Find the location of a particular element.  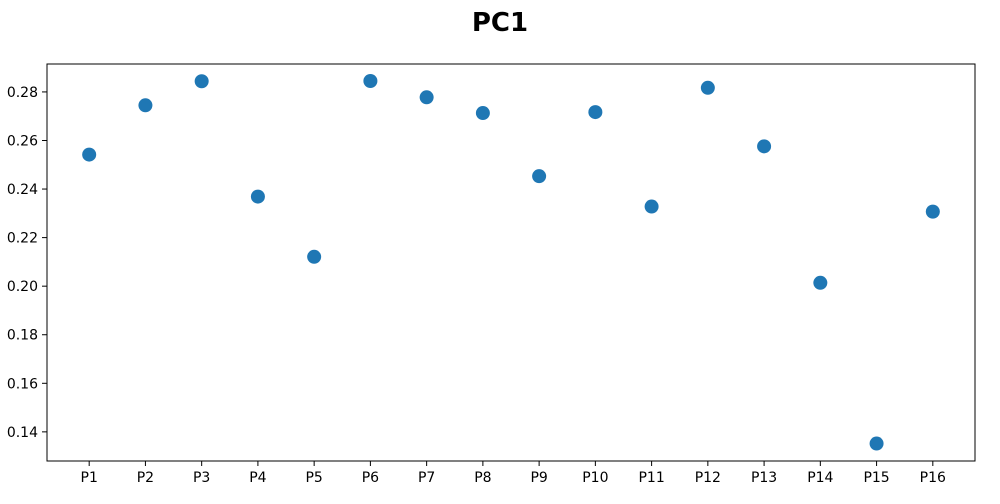

x-tick-label: P12 is located at coordinates (708, 478).